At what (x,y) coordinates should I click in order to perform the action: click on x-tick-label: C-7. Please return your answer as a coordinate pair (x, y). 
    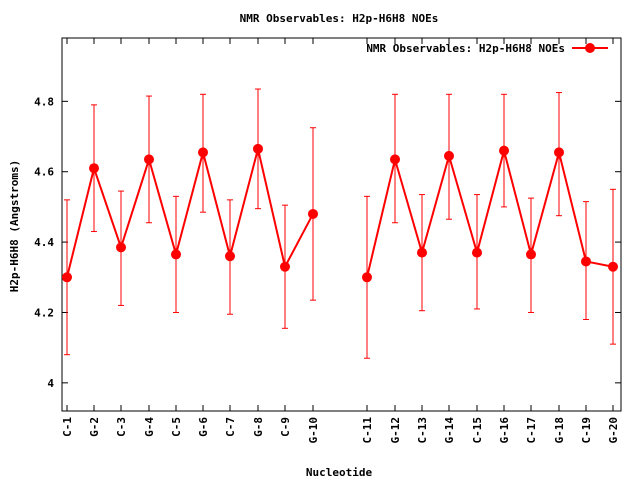
    Looking at the image, I should click on (230, 427).